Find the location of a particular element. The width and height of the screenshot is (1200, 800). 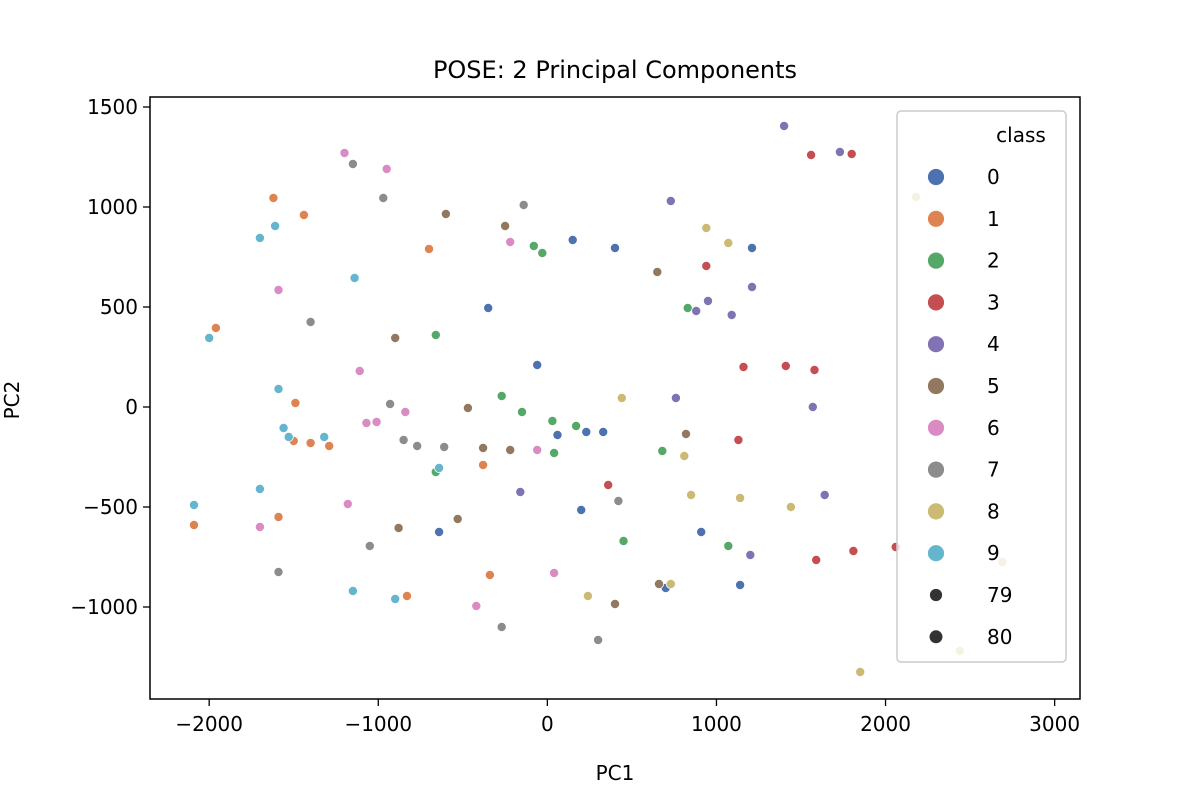

legend-label: 9 is located at coordinates (993, 553).